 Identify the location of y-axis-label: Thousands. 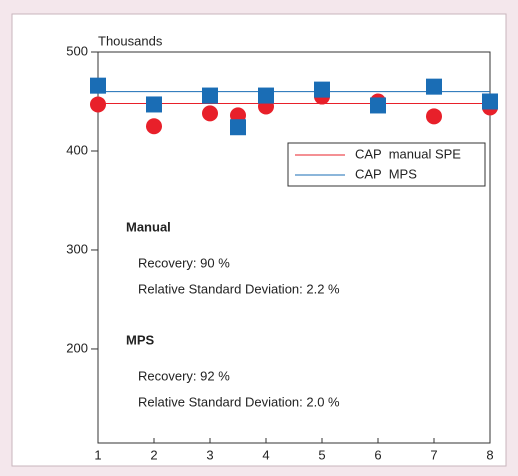
(130, 40).